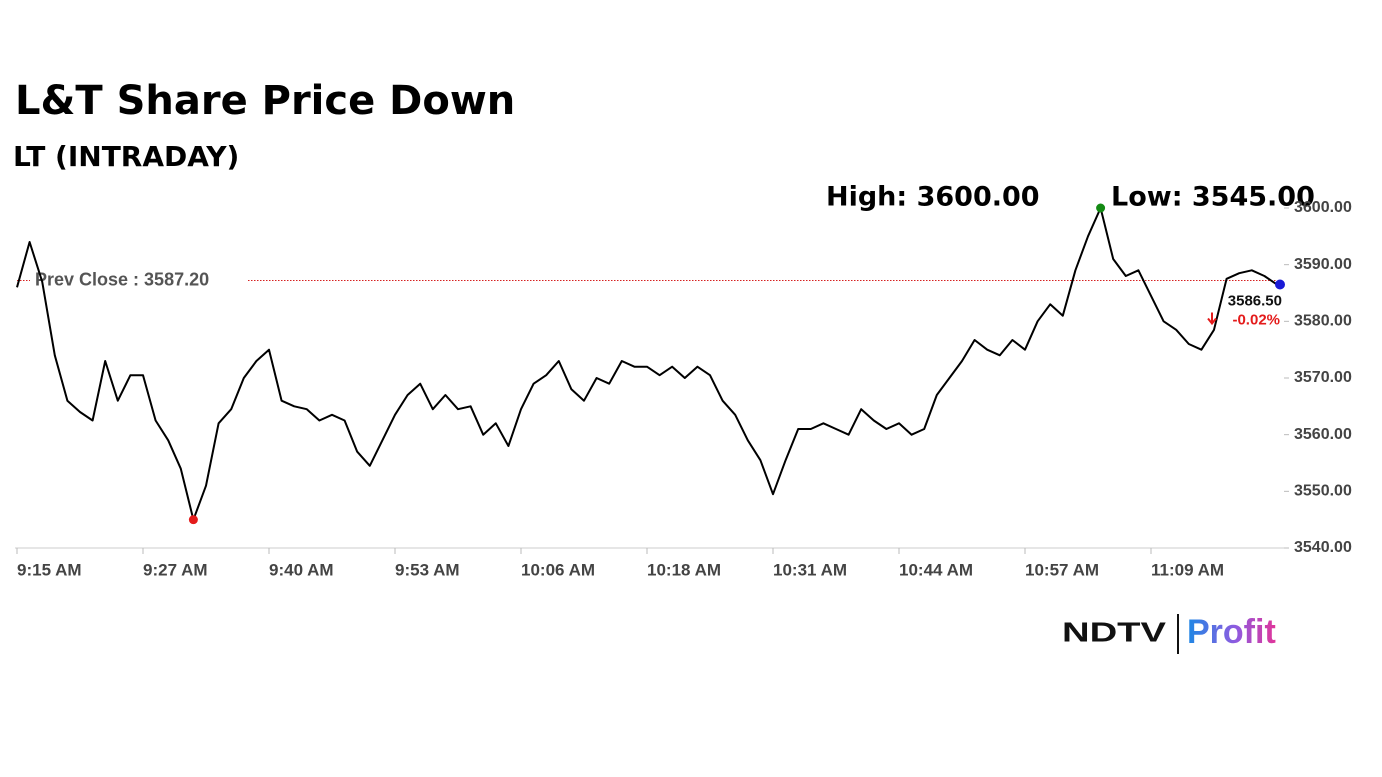  I want to click on x-tick-label: 10:57 AM, so click(1062, 569).